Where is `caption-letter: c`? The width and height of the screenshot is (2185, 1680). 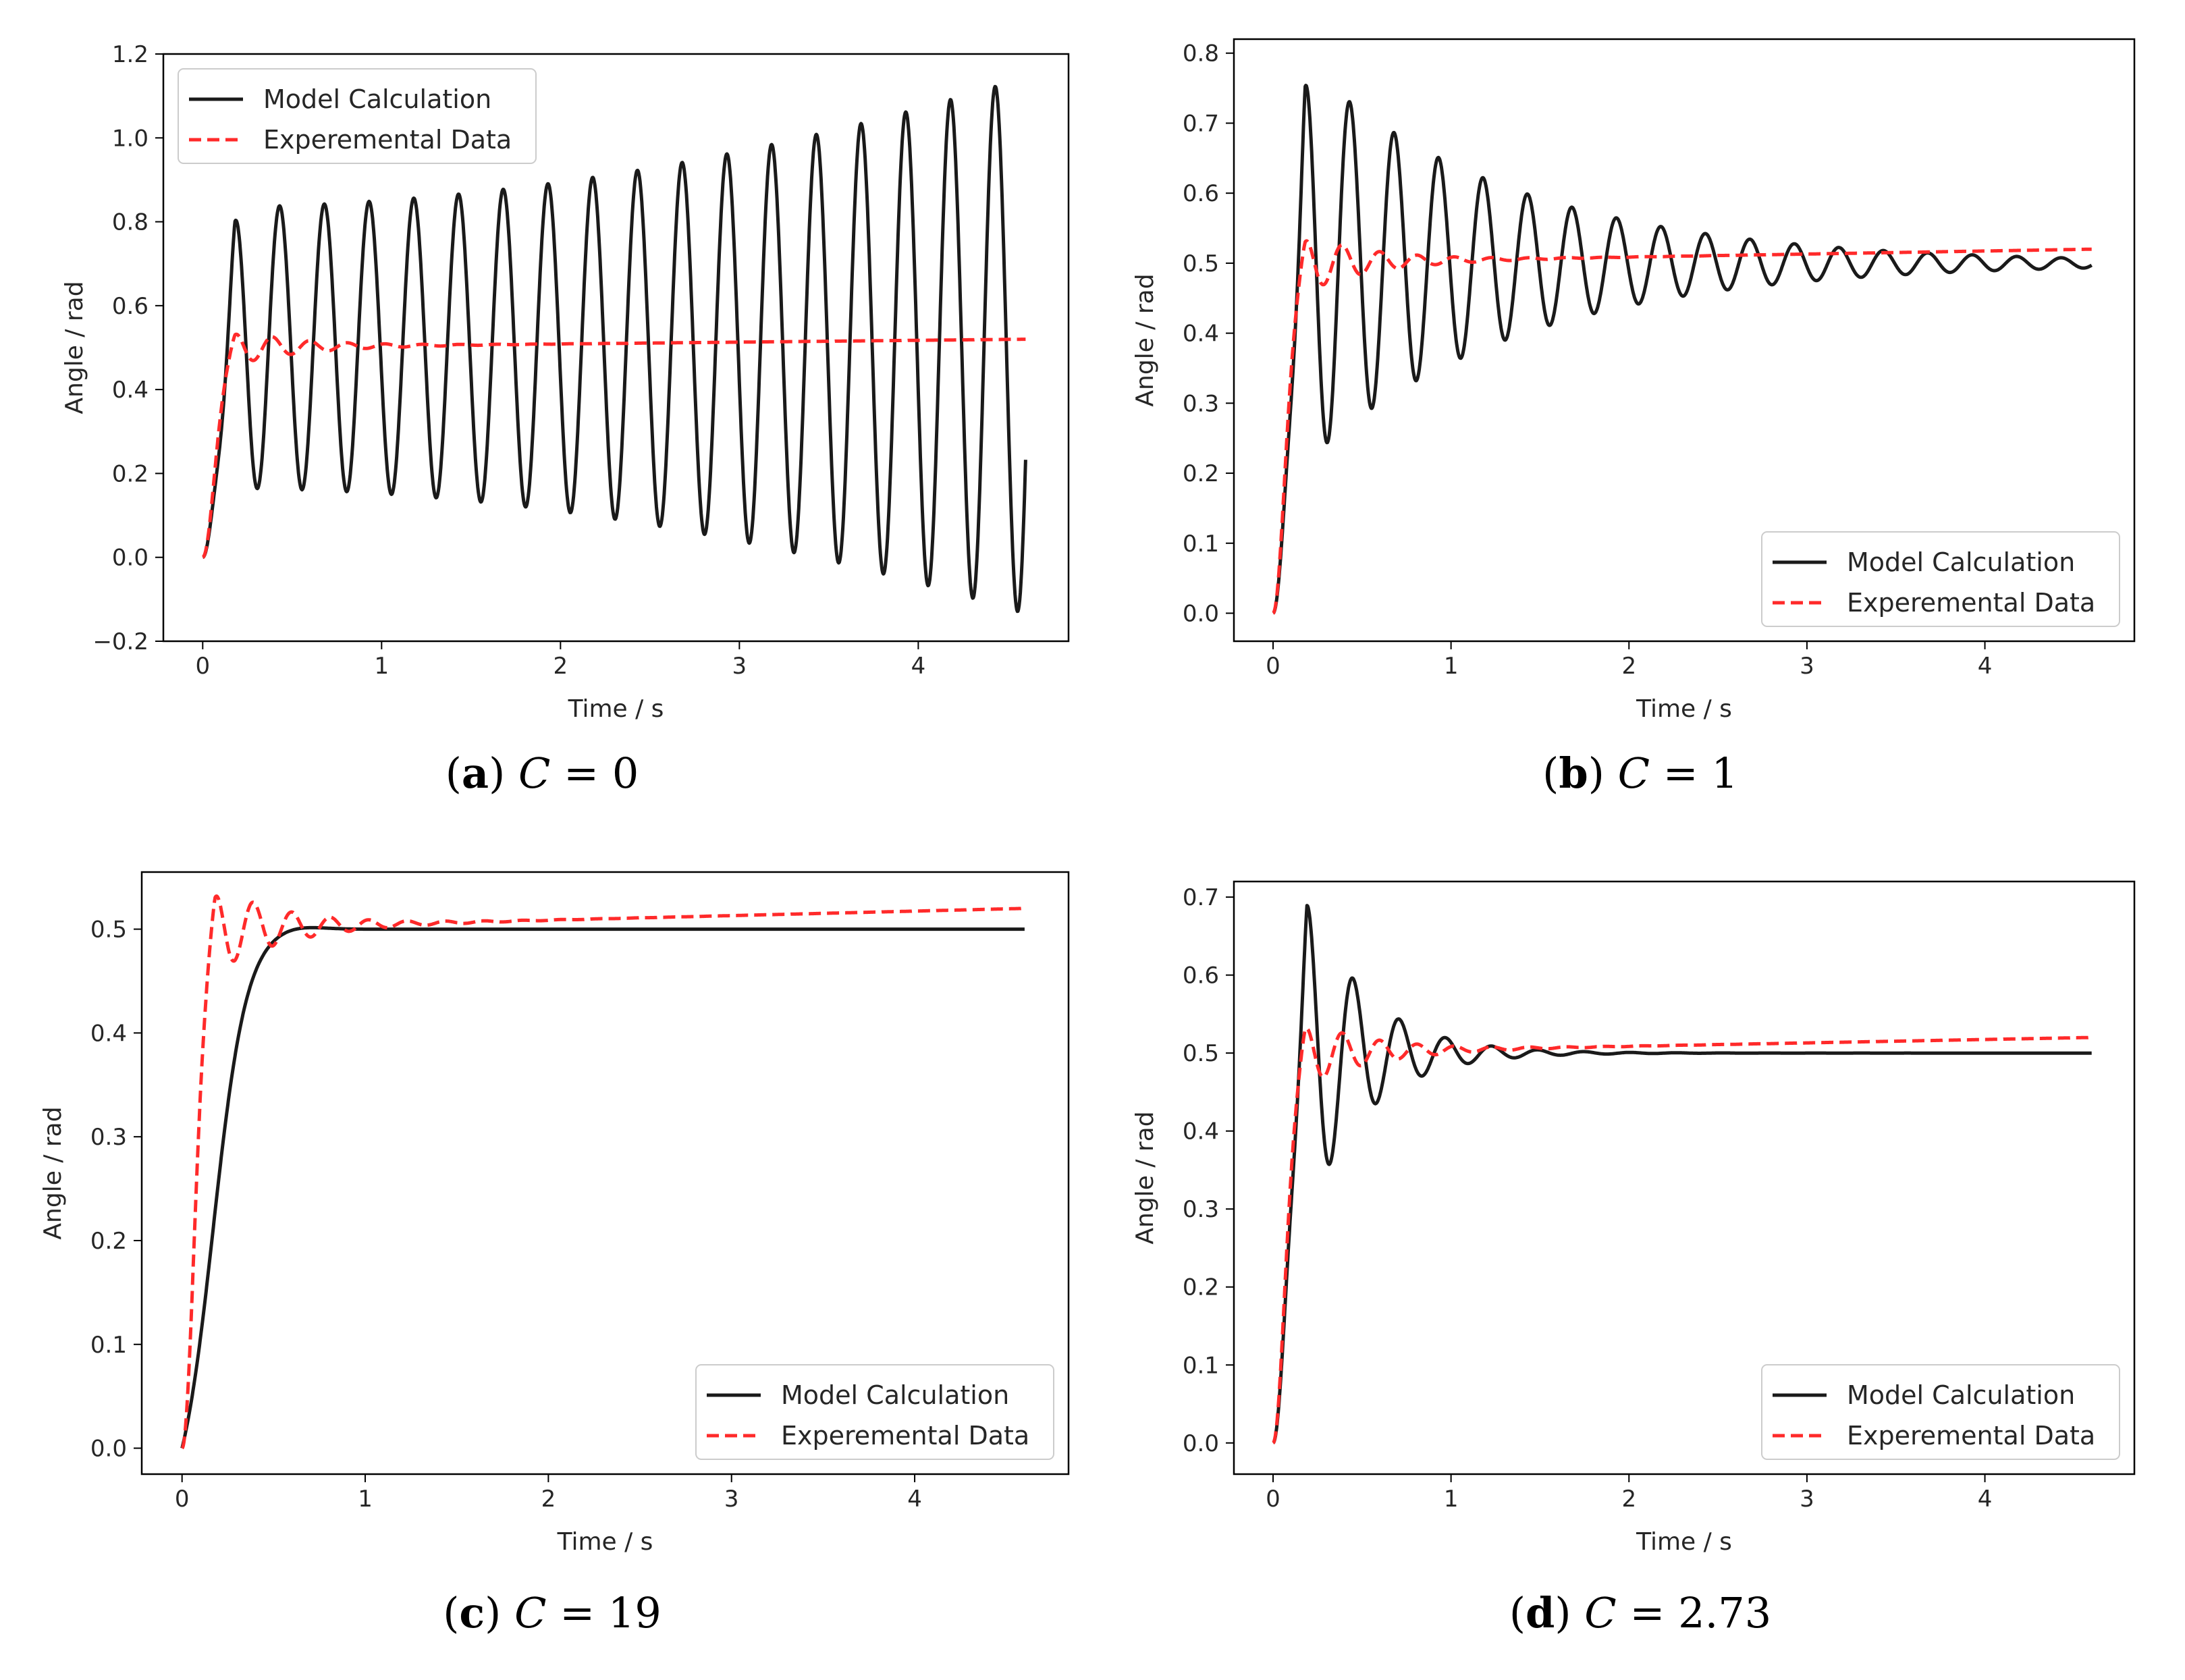
caption-letter: c is located at coordinates (472, 1613).